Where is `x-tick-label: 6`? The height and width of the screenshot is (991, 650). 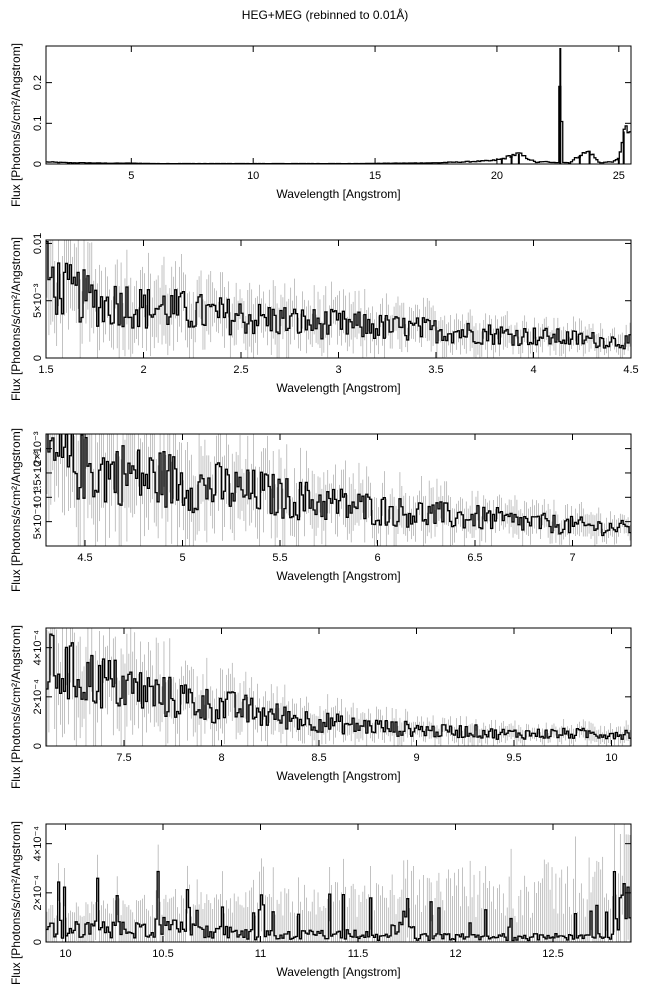 x-tick-label: 6 is located at coordinates (377, 558).